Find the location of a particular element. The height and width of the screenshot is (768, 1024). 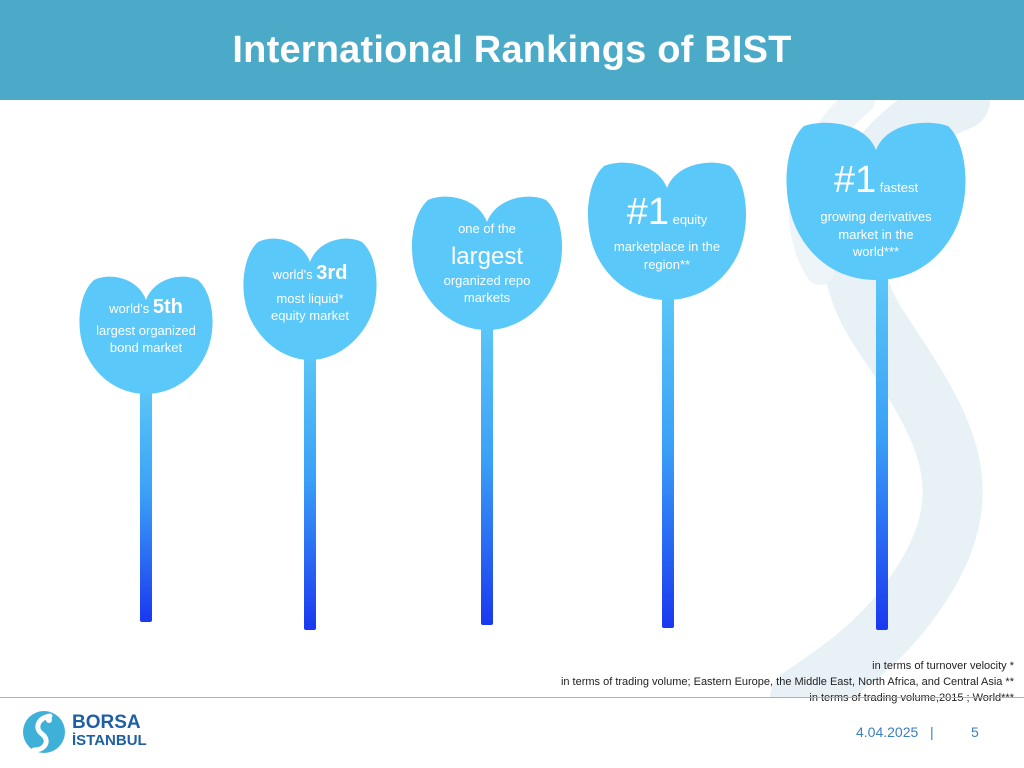

borsa-istanbul-logo: BORSA İSTANBUL is located at coordinates (84, 732).